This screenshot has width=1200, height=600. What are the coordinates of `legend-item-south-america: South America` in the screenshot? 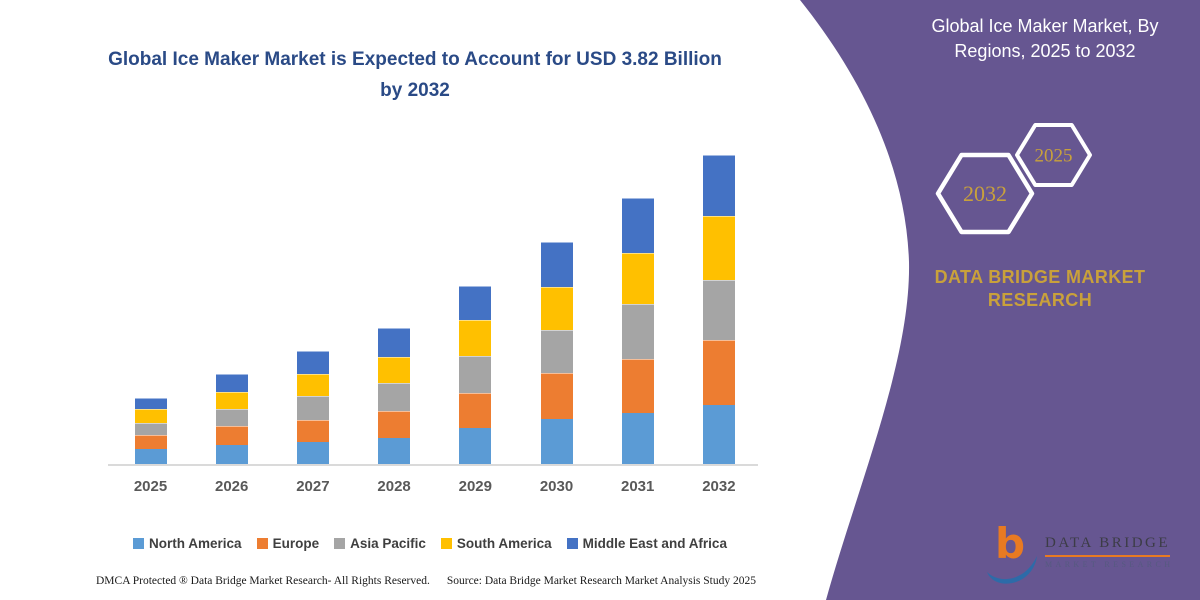 It's located at (496, 543).